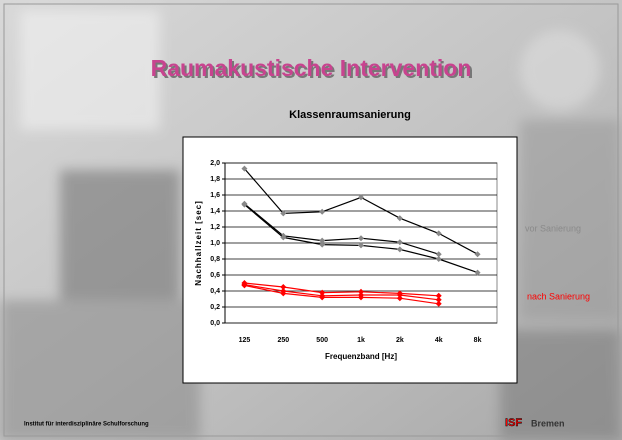 The height and width of the screenshot is (440, 622). Describe the element at coordinates (215, 243) in the screenshot. I see `y-tick-label: 1,0` at that location.